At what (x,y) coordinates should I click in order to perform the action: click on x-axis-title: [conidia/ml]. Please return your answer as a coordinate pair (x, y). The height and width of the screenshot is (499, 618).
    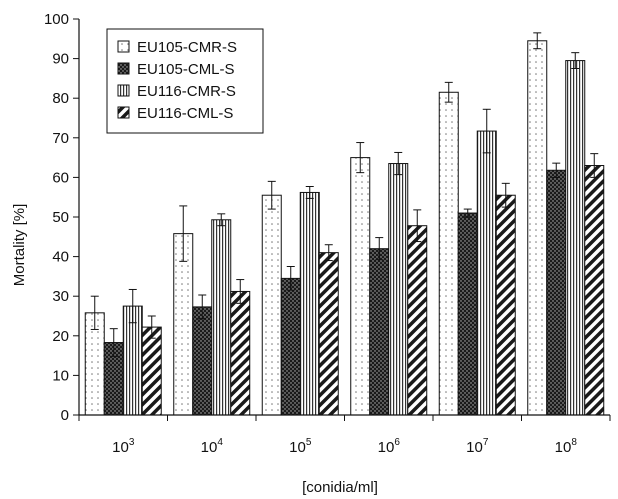
    Looking at the image, I should click on (340, 487).